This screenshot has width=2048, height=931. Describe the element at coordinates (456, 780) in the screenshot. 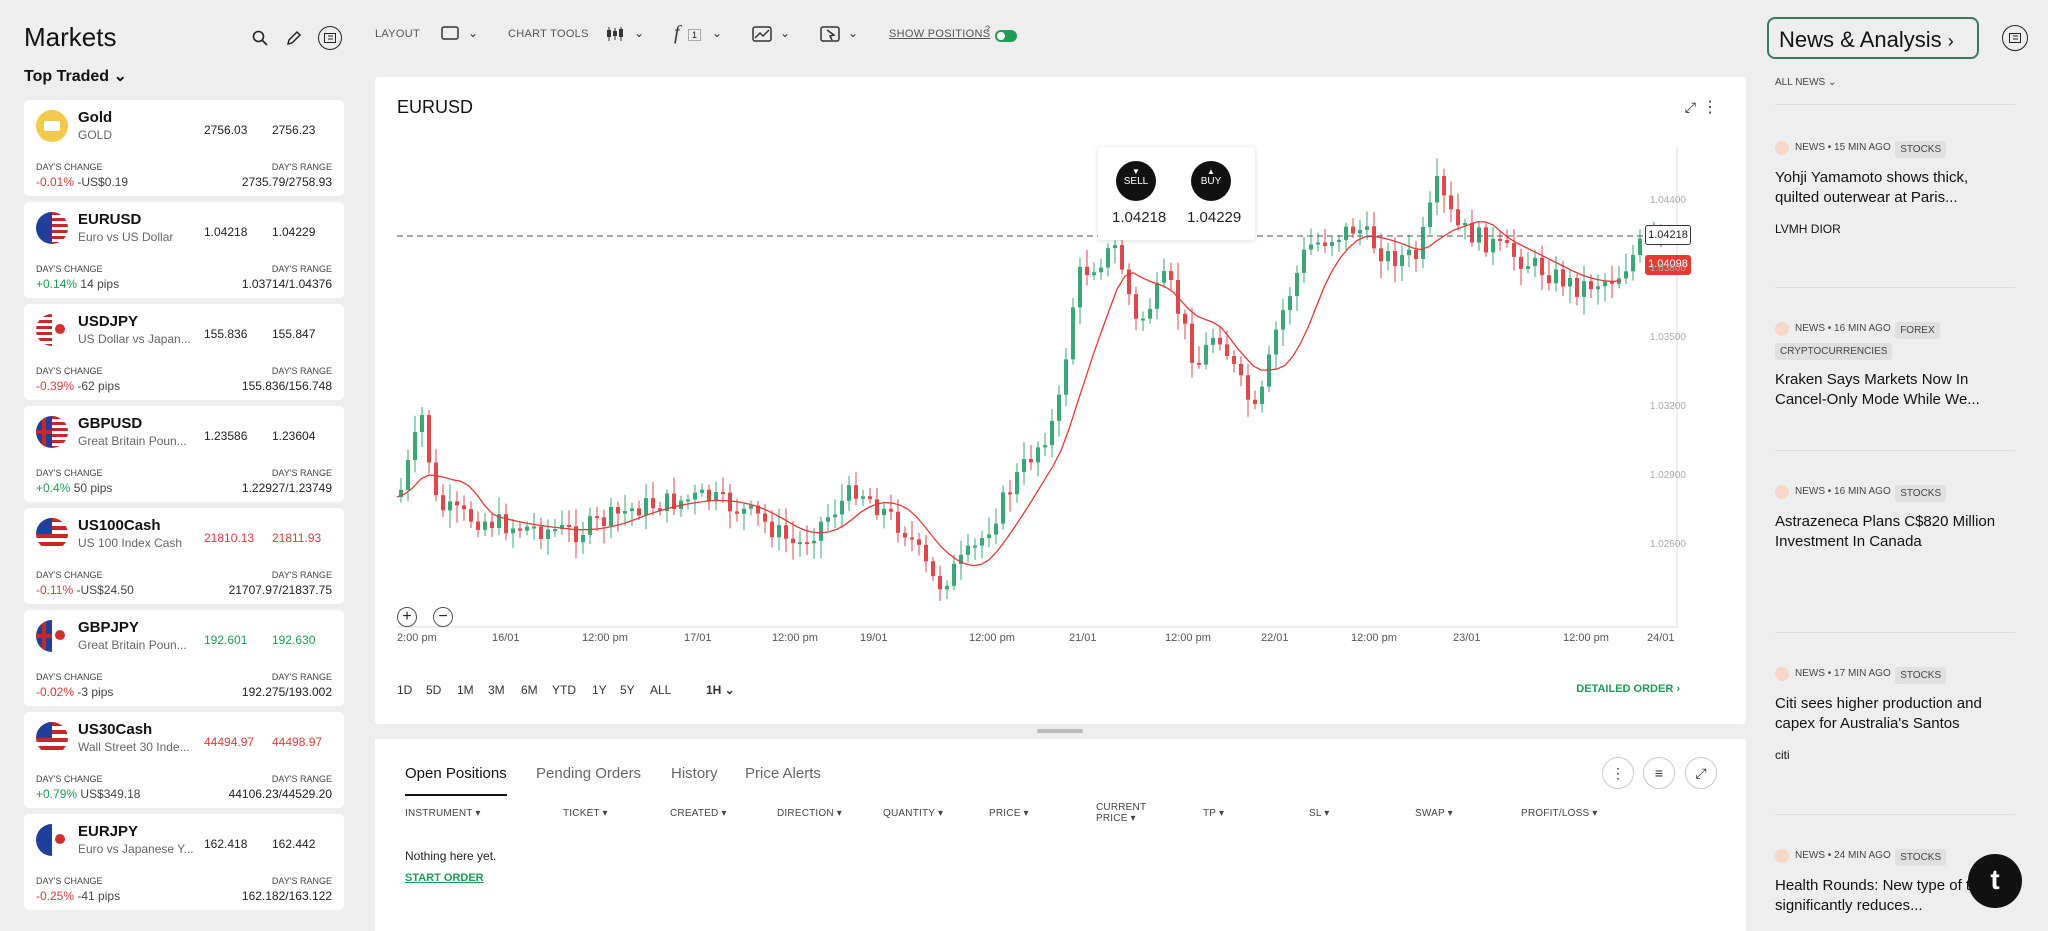

I see `tab-open-positions: Open Positions` at that location.